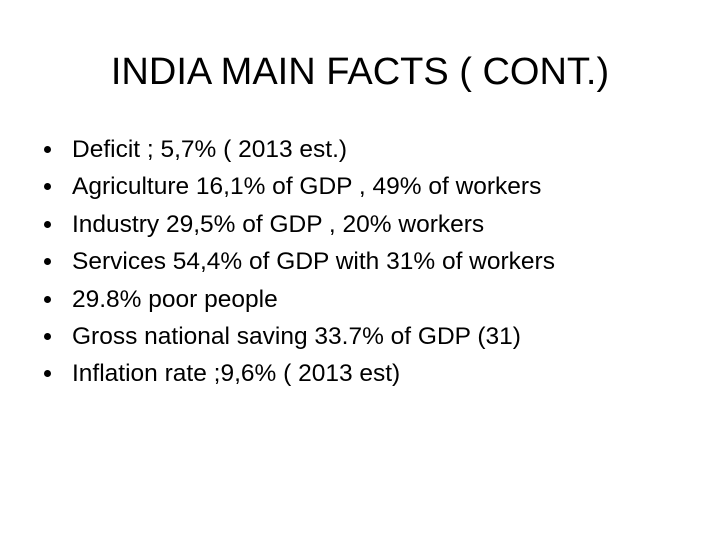 This screenshot has width=720, height=540. I want to click on bullet-item-saving: Gross national saving 33.7% of GDP (31), so click(372, 336).